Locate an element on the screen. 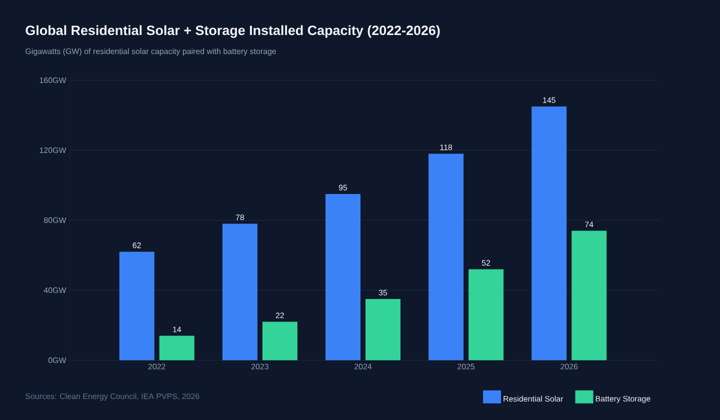 This screenshot has width=720, height=420. chart-title: Global Residential Solar + Storage Installed Capacity (2022-2026) is located at coordinates (233, 31).